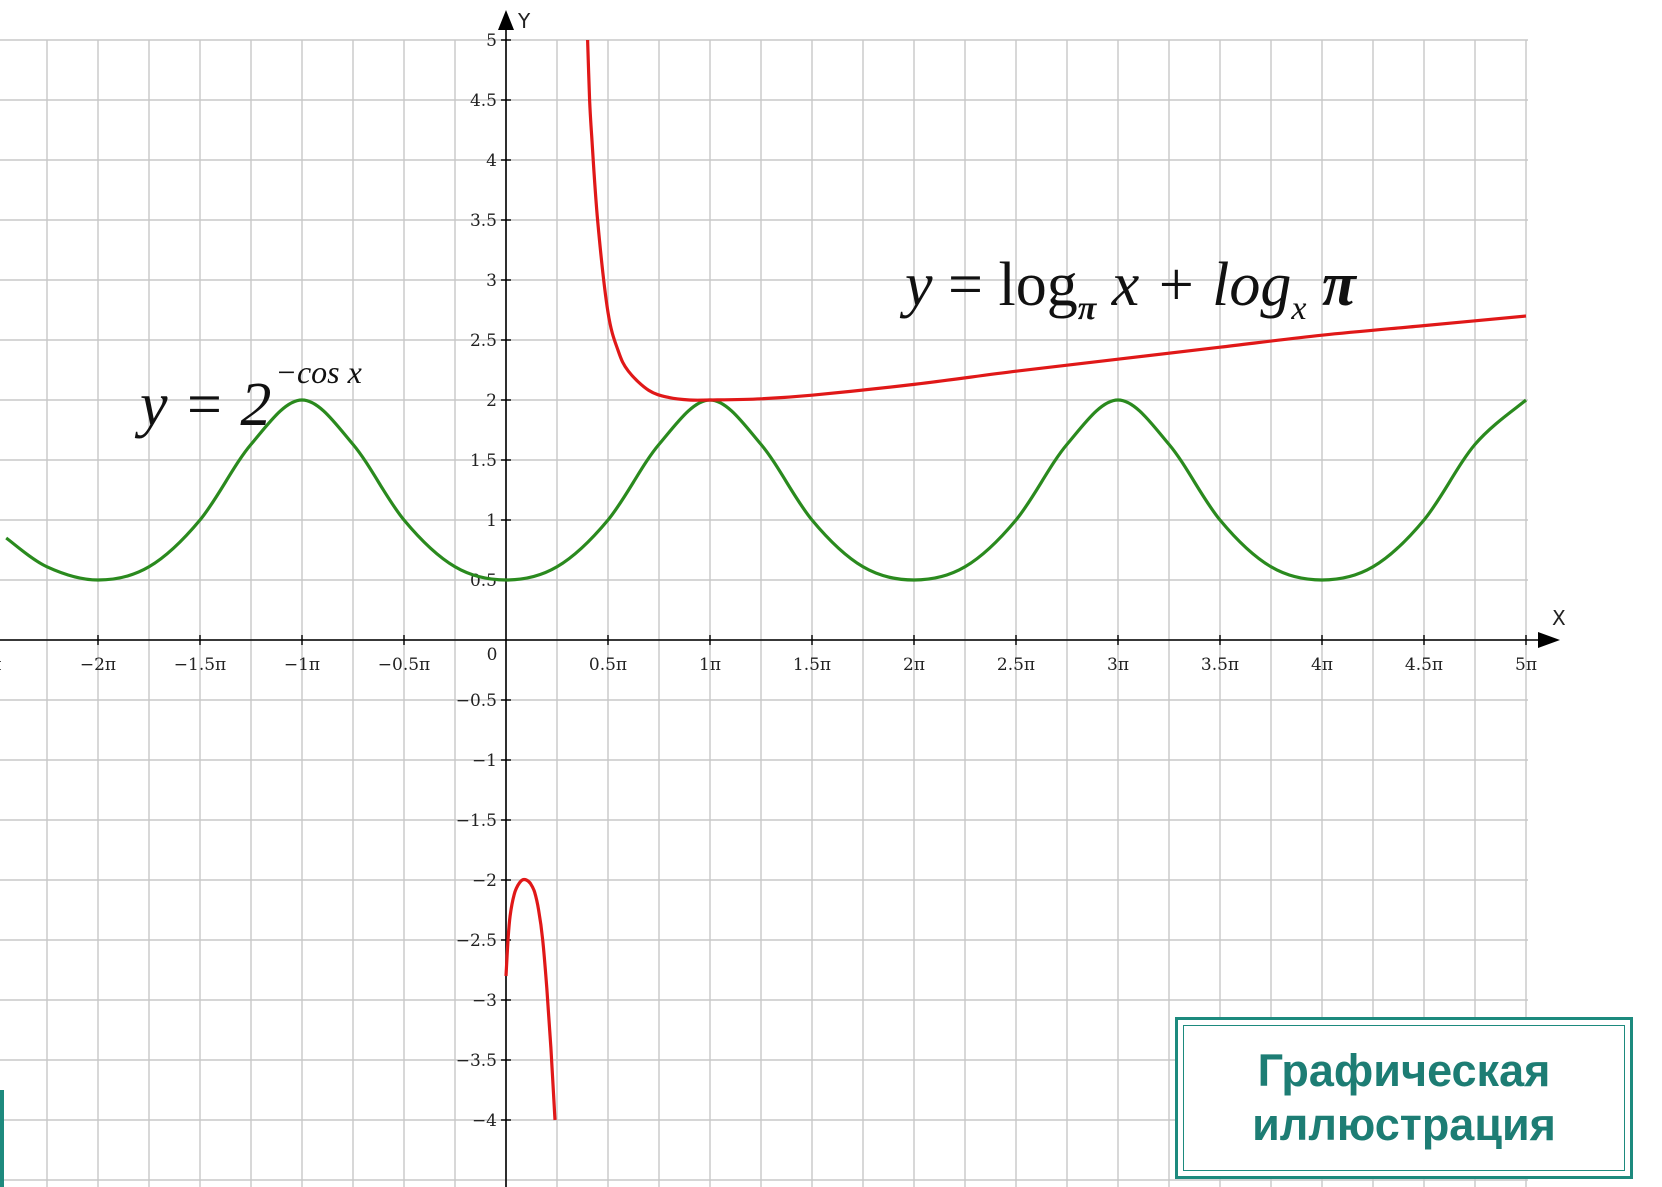 Image resolution: width=1662 pixels, height=1187 pixels. I want to click on formula-log-base-x: x, so click(1298, 308).